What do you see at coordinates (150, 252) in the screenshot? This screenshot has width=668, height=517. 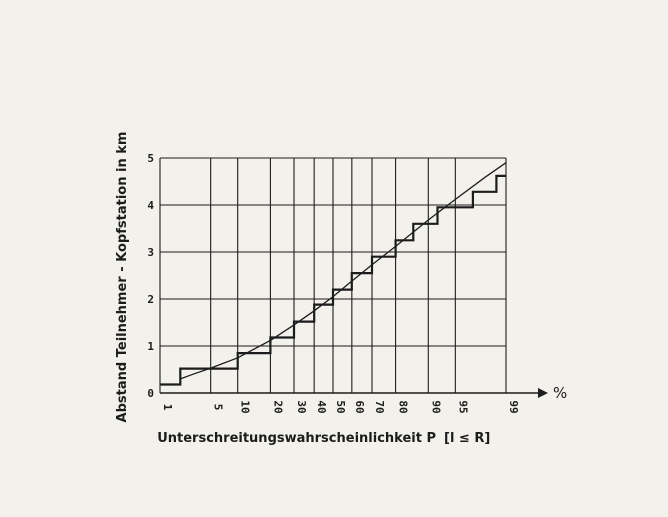 I see `y-tick-label: 3` at bounding box center [150, 252].